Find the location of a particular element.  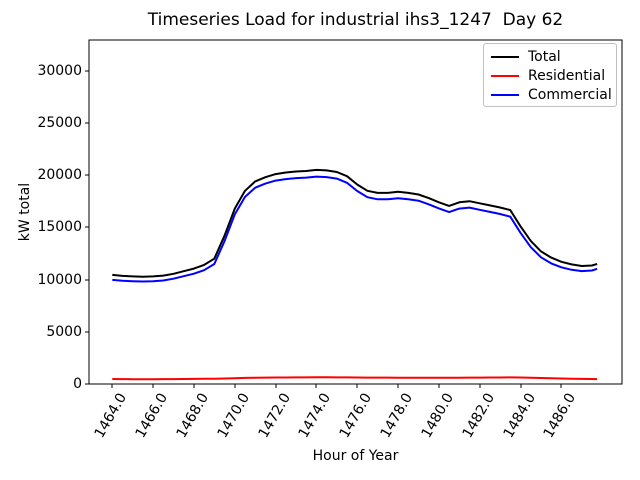

legend-label: Residential is located at coordinates (567, 75).